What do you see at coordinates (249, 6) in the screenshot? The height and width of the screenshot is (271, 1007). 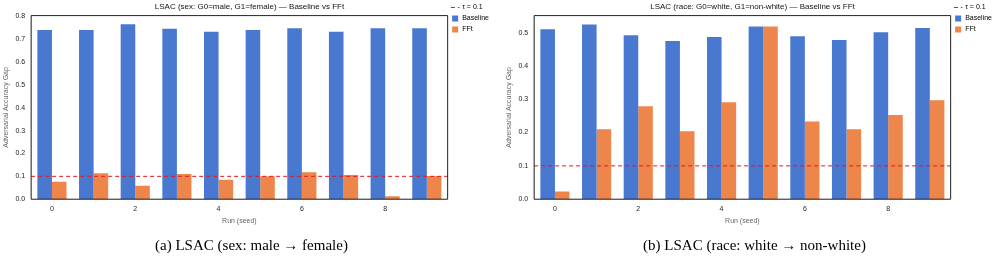 I see `chart-title: LSAC (sex: G0=male, G1=female) — Baseline vs FFt` at bounding box center [249, 6].